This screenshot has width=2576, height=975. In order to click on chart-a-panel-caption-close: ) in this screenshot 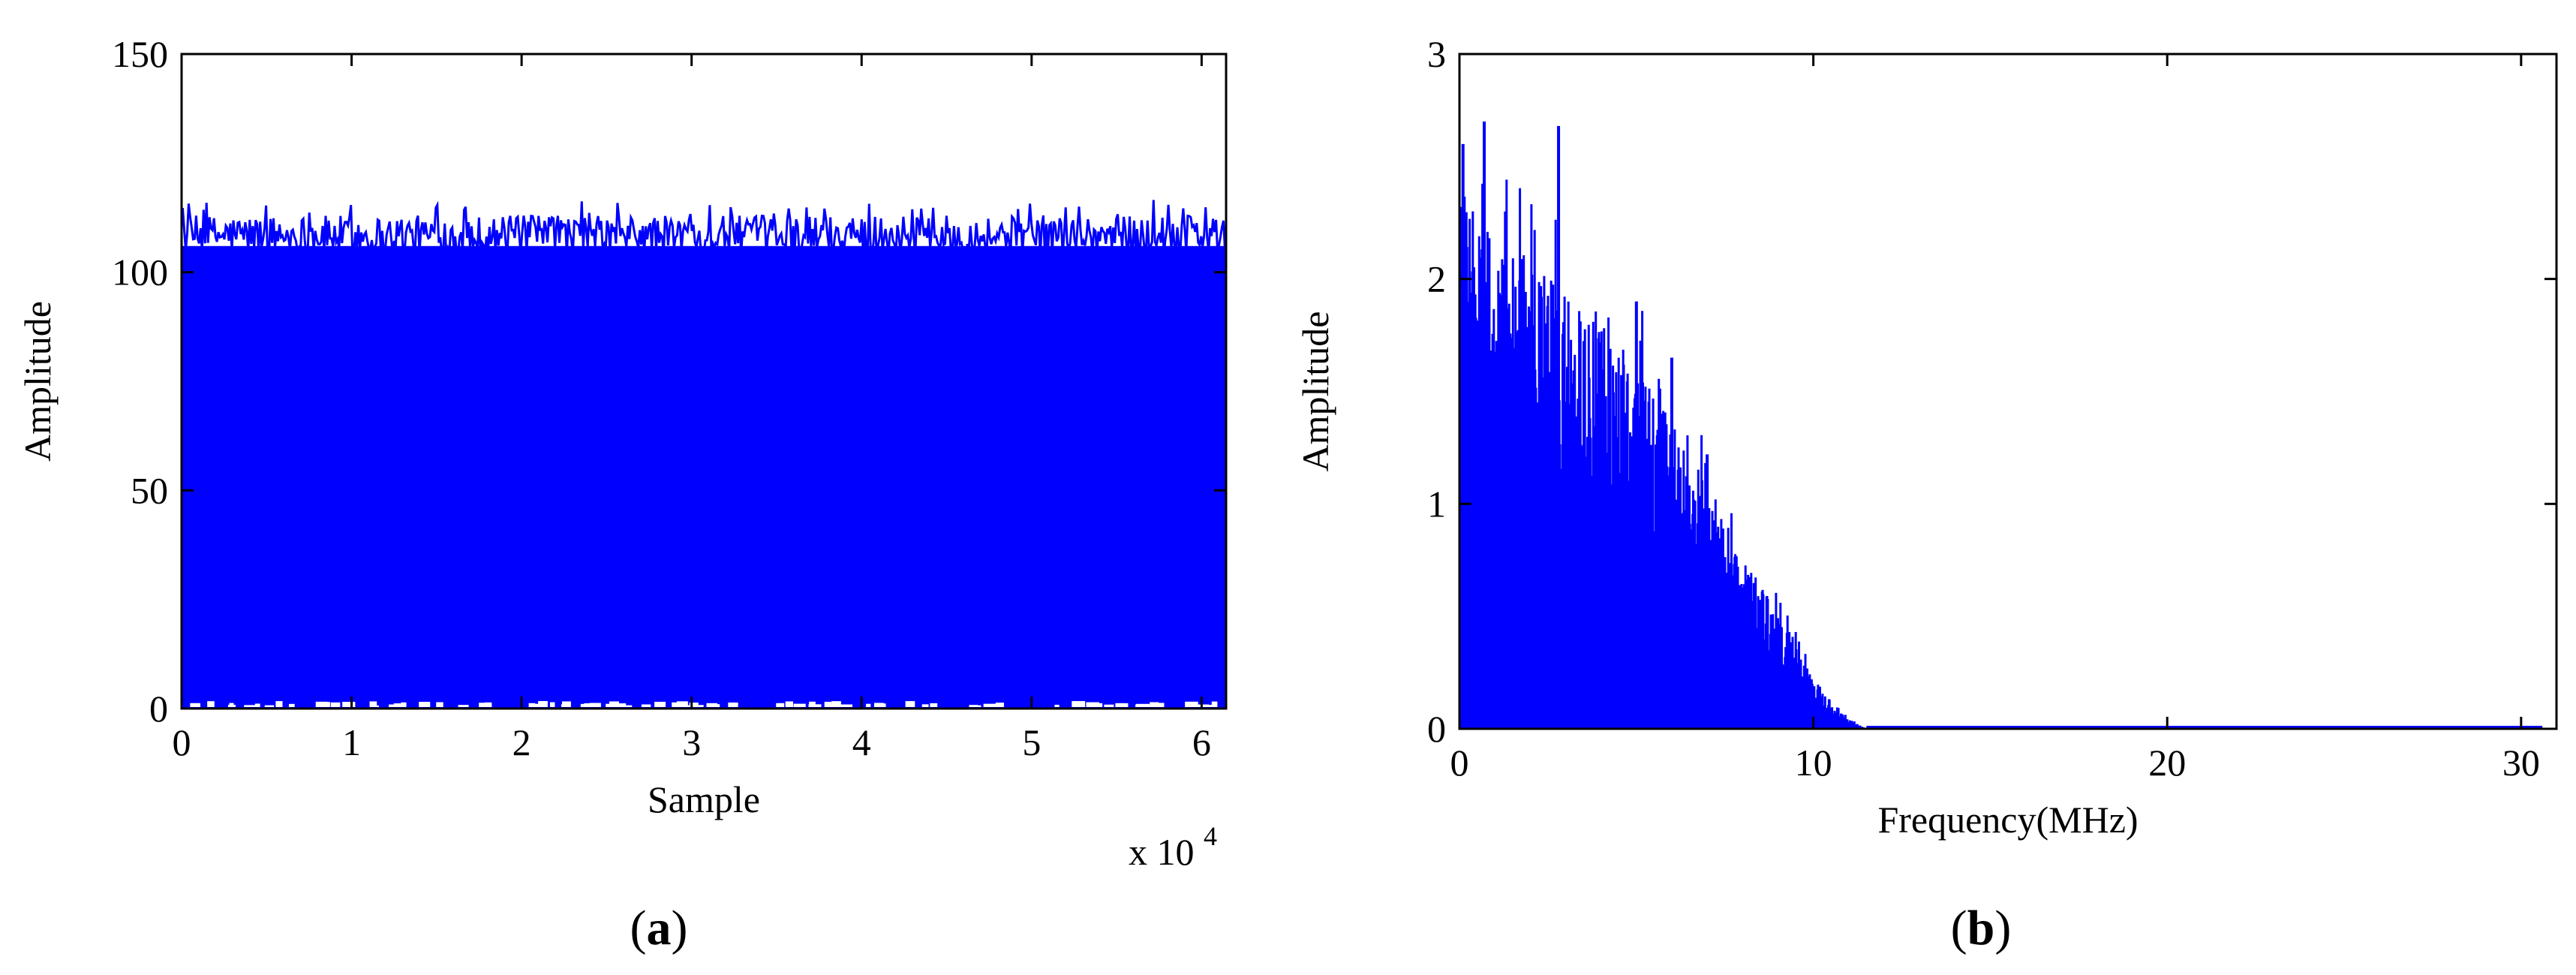, I will do `click(680, 928)`.